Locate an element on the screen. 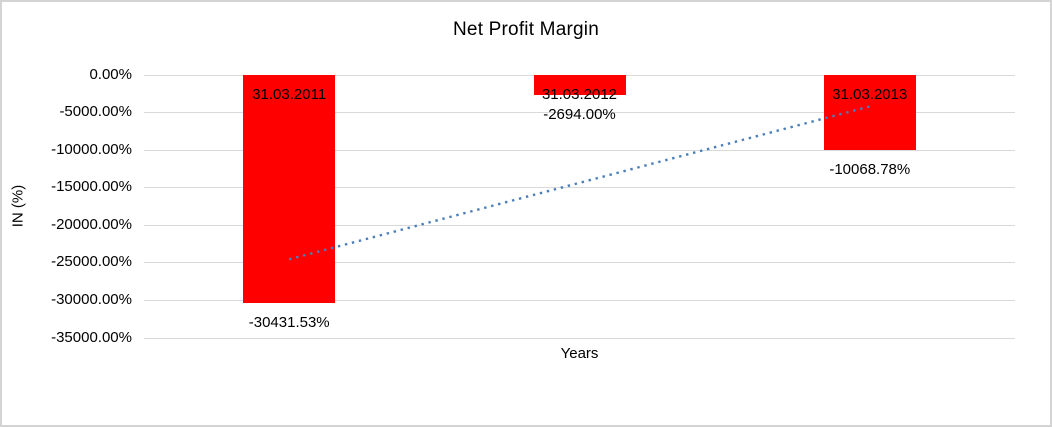  y-tick-label: -30000.00% is located at coordinates (91, 299).